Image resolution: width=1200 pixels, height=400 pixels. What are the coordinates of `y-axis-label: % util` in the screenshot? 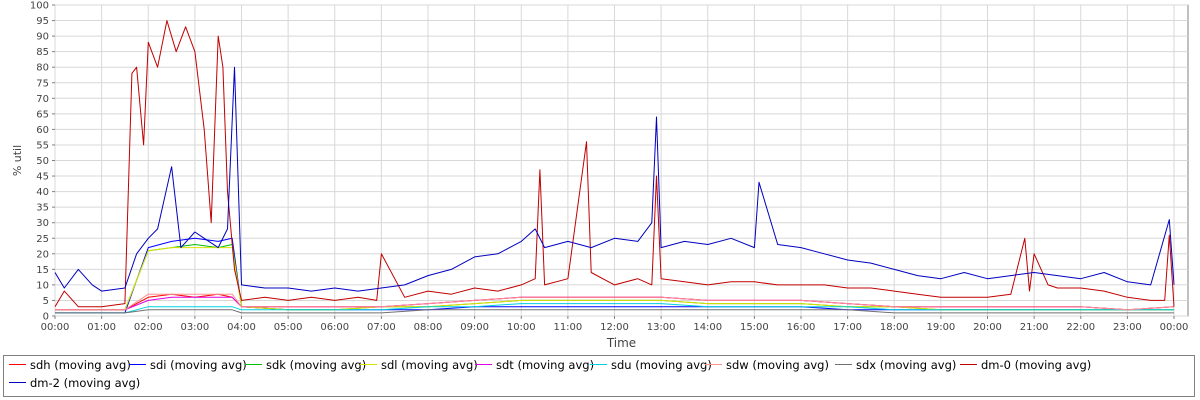 It's located at (17, 160).